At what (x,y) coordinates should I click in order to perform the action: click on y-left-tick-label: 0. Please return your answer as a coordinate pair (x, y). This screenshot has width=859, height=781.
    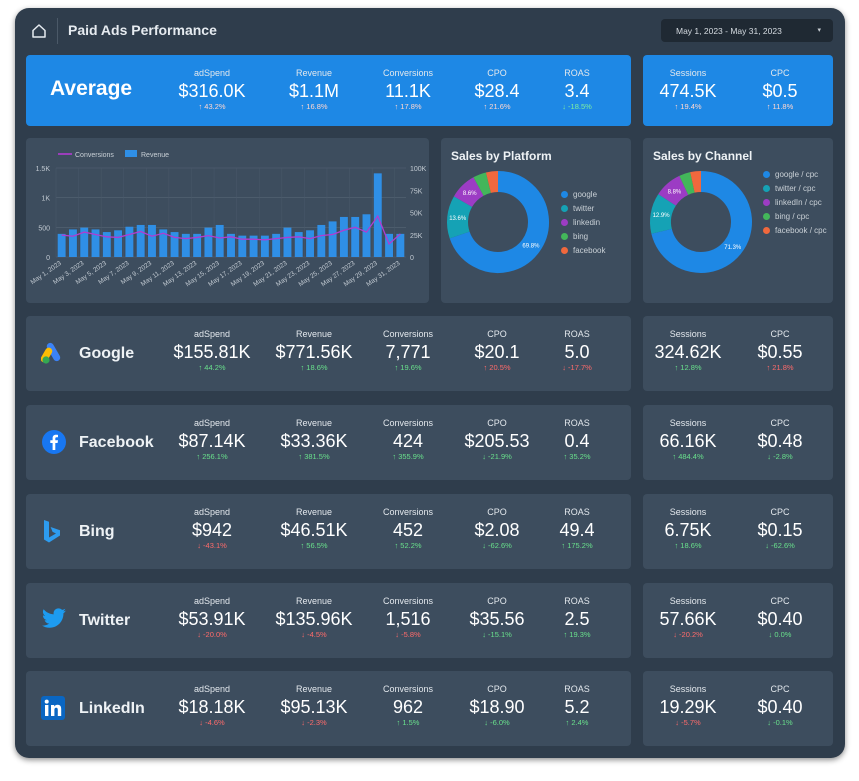
    Looking at the image, I should click on (48, 258).